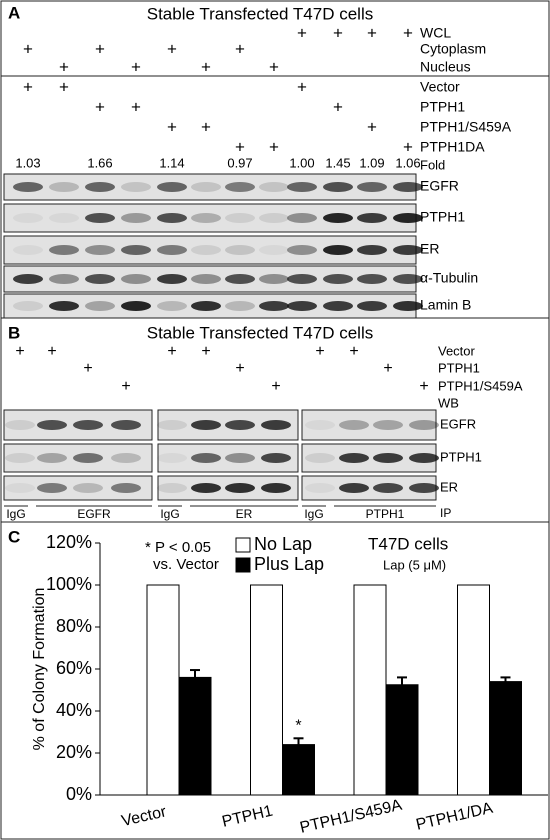  I want to click on blot-label: PTPH1, so click(461, 456).